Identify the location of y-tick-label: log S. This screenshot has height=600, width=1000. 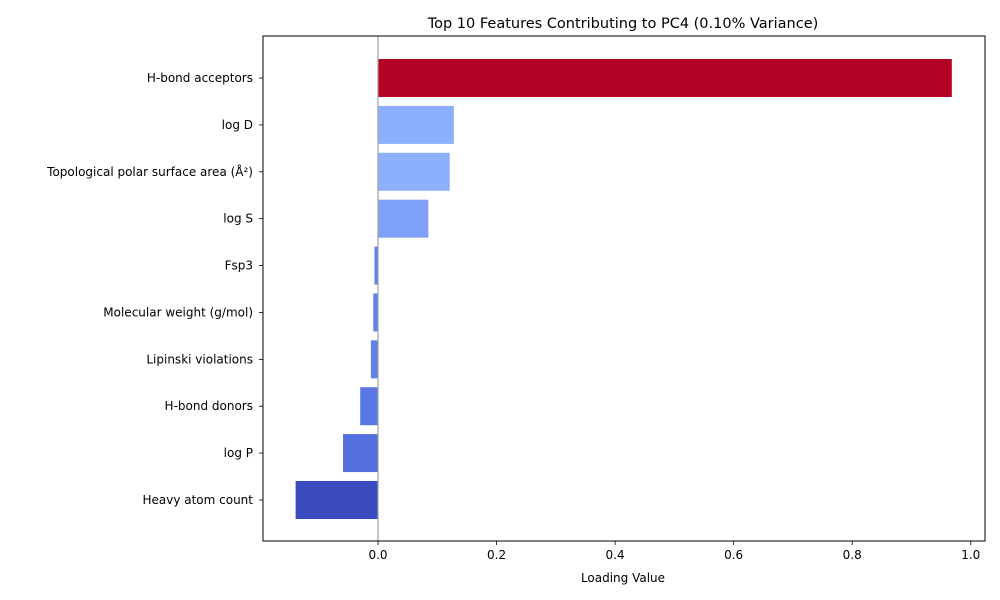
(238, 219).